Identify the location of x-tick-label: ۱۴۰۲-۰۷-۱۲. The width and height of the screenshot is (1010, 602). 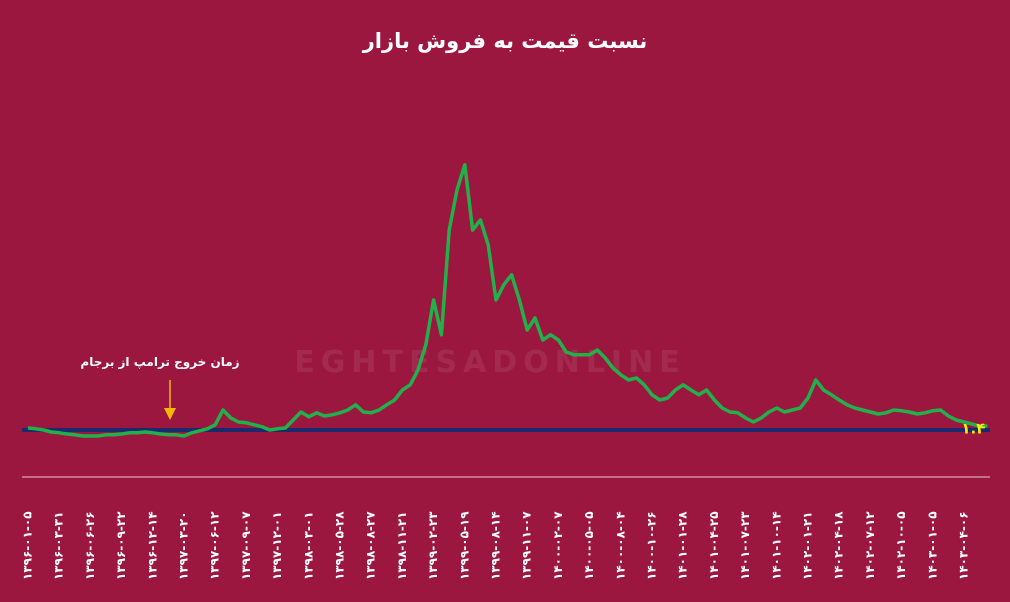
(870, 545).